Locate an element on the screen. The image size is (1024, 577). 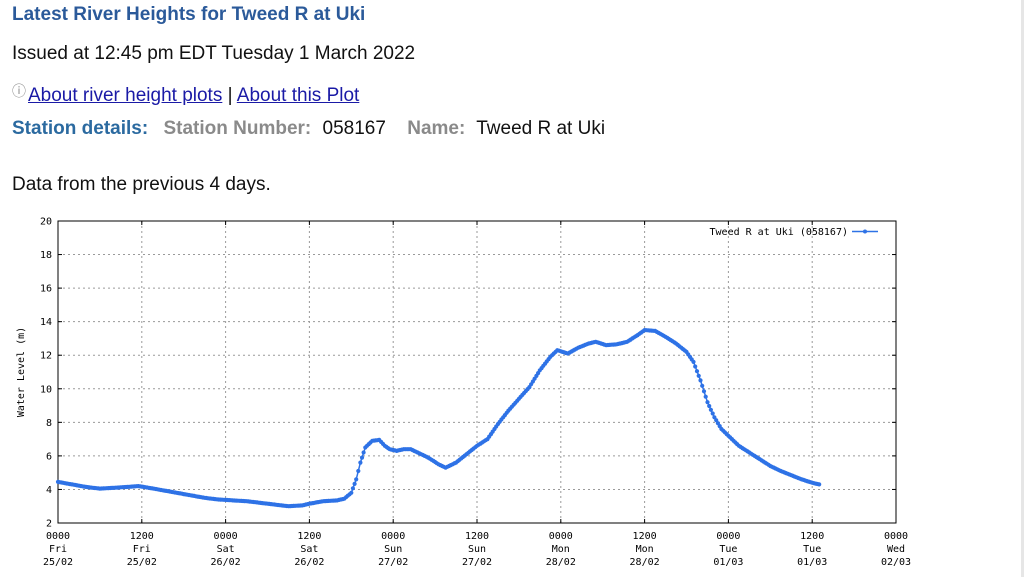
y-tick-label: 14 is located at coordinates (46, 322).